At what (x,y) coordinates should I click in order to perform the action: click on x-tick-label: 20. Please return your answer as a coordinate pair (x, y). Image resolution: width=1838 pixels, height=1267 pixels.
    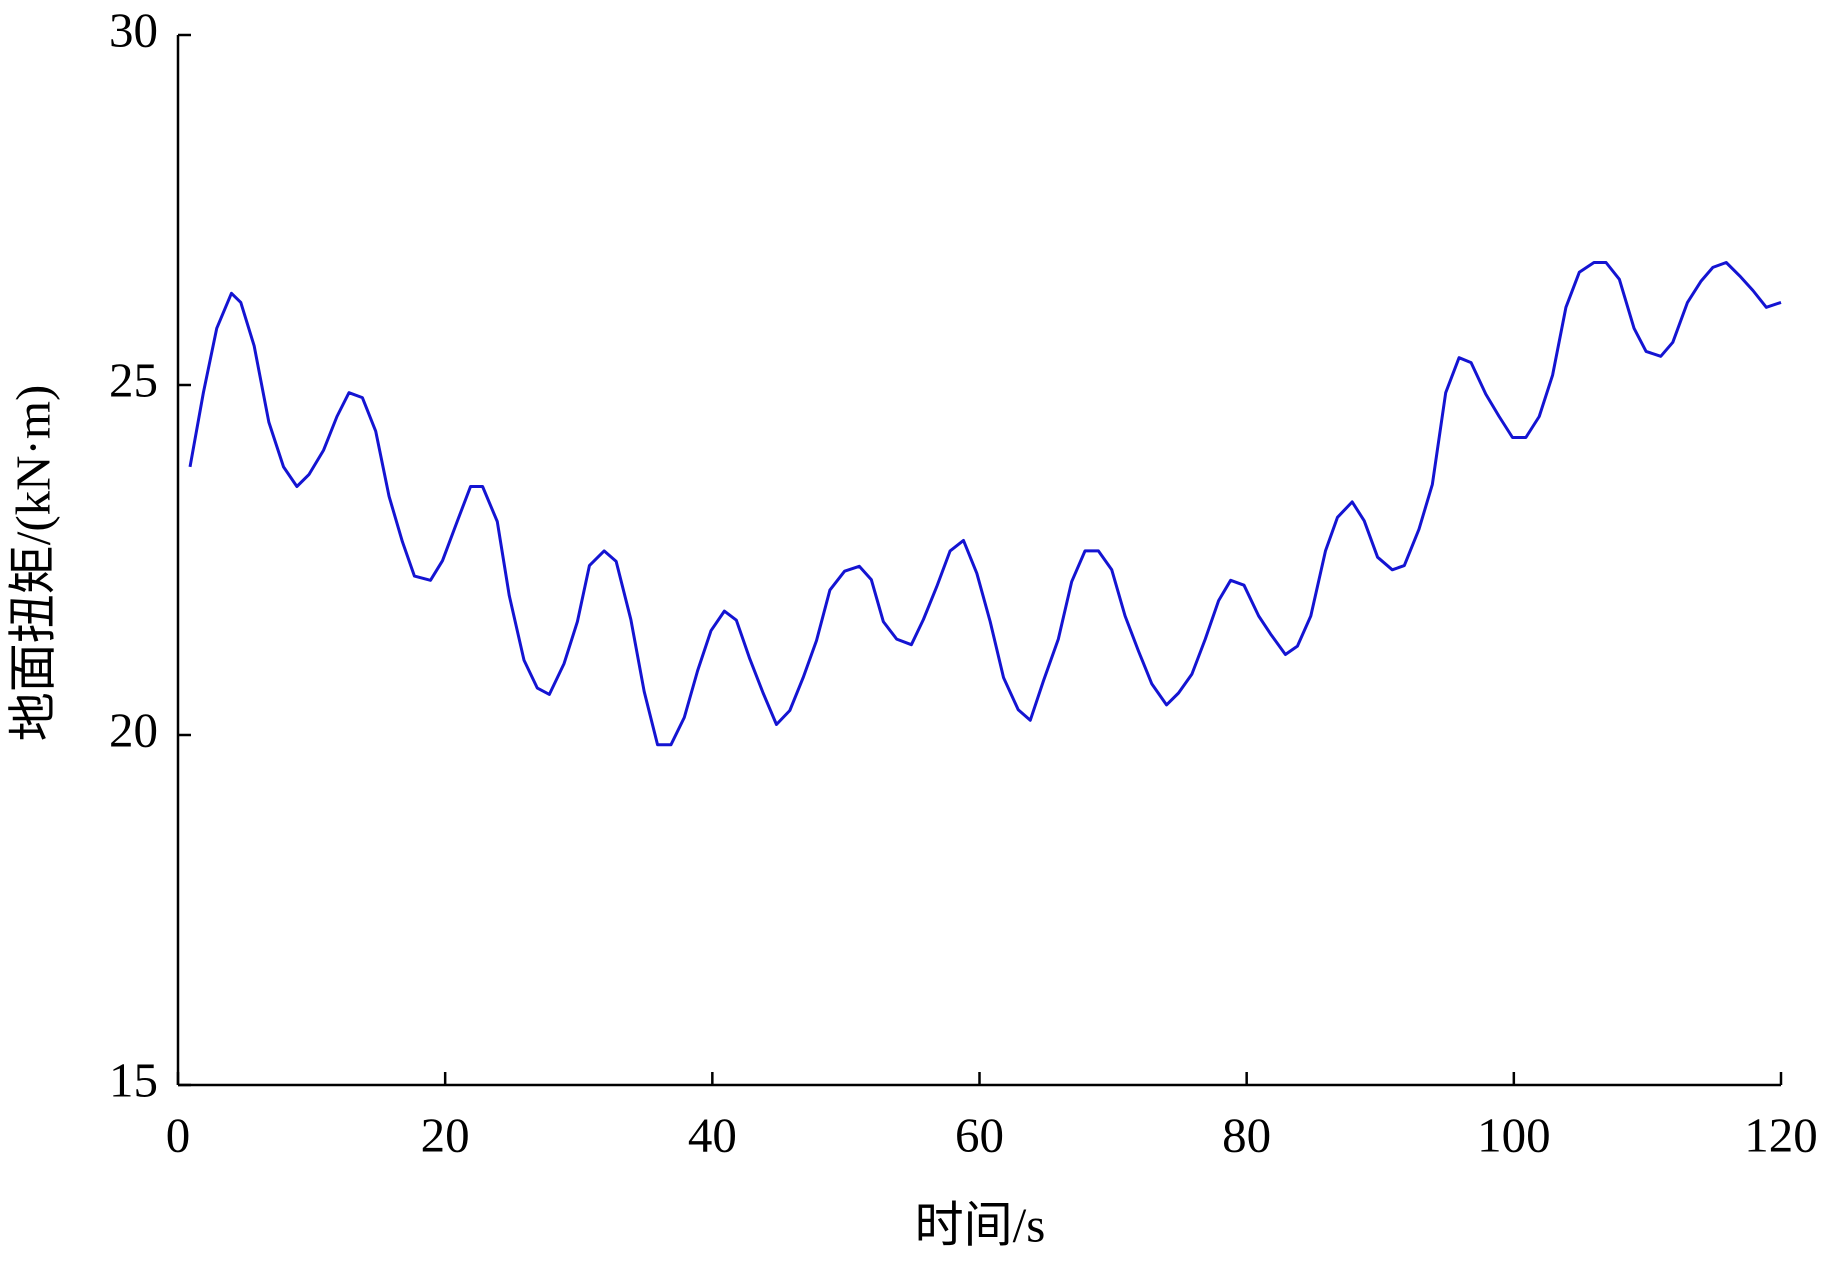
    Looking at the image, I should click on (445, 1134).